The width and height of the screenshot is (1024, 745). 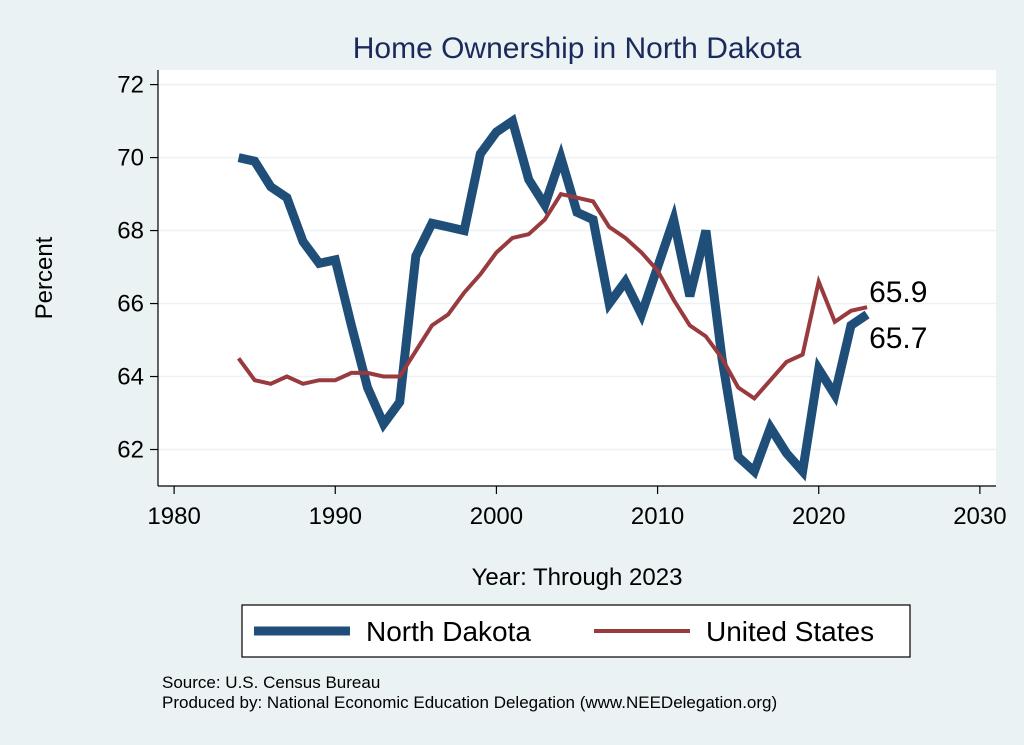 What do you see at coordinates (979, 516) in the screenshot?
I see `x-tick-label: 2030` at bounding box center [979, 516].